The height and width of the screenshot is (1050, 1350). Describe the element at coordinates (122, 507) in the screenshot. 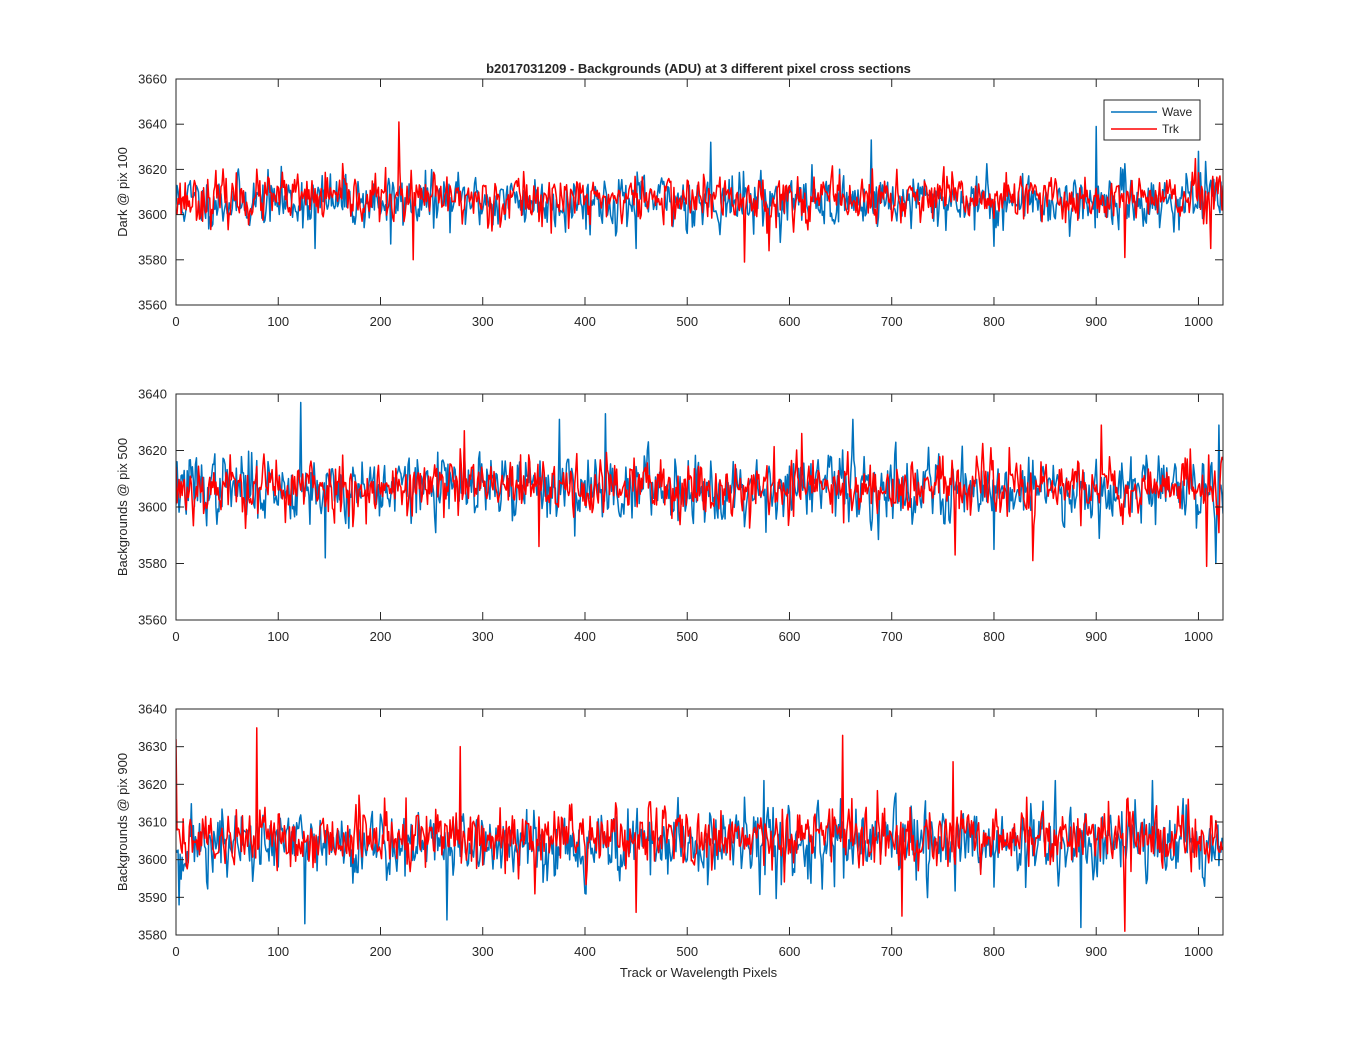

I see `y-axis-label: Backgrounds @ pix 500` at that location.